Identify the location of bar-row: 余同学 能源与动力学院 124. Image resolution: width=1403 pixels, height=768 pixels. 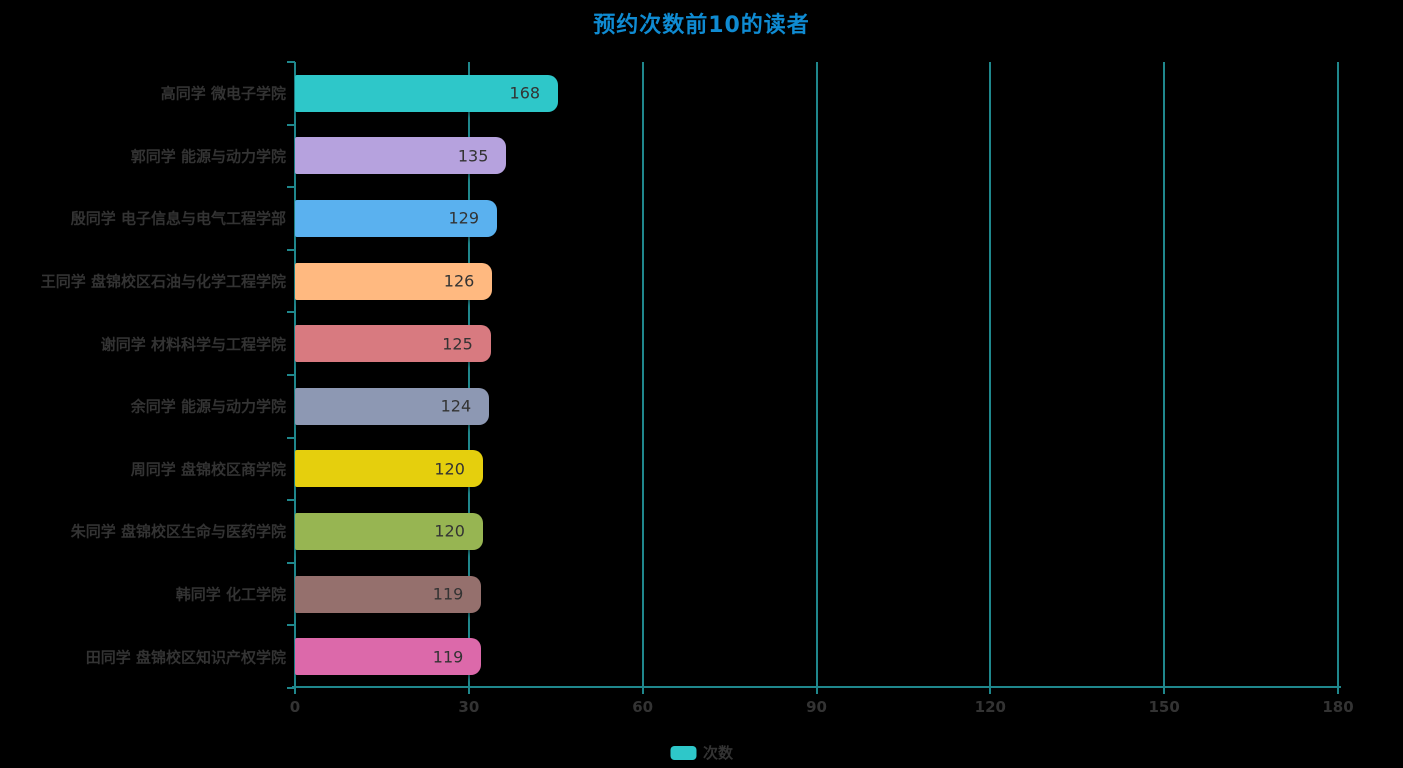
(734, 406).